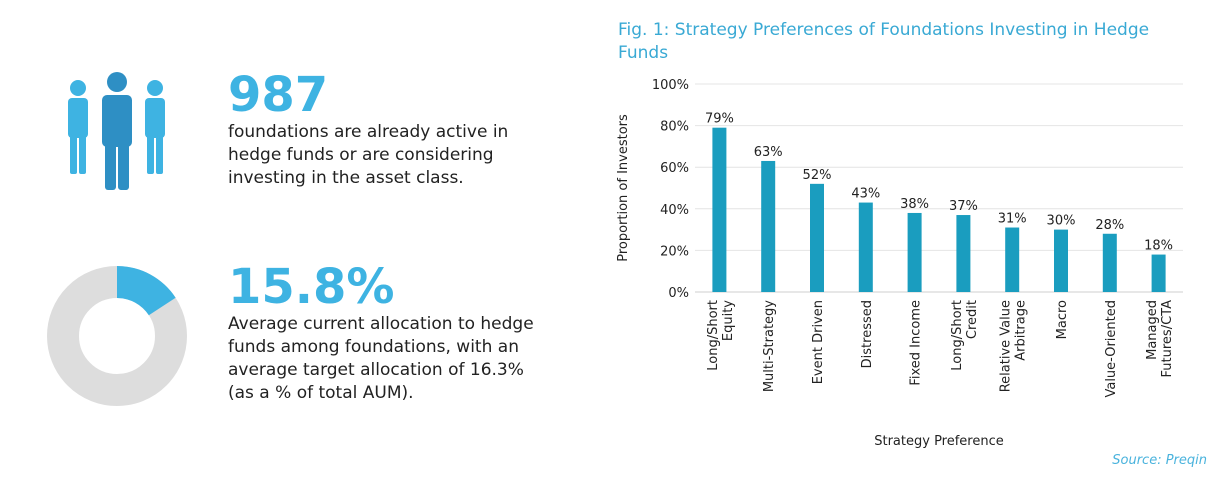 The height and width of the screenshot is (486, 1225). What do you see at coordinates (368, 132) in the screenshot?
I see `stat-line: foundations are already active in` at bounding box center [368, 132].